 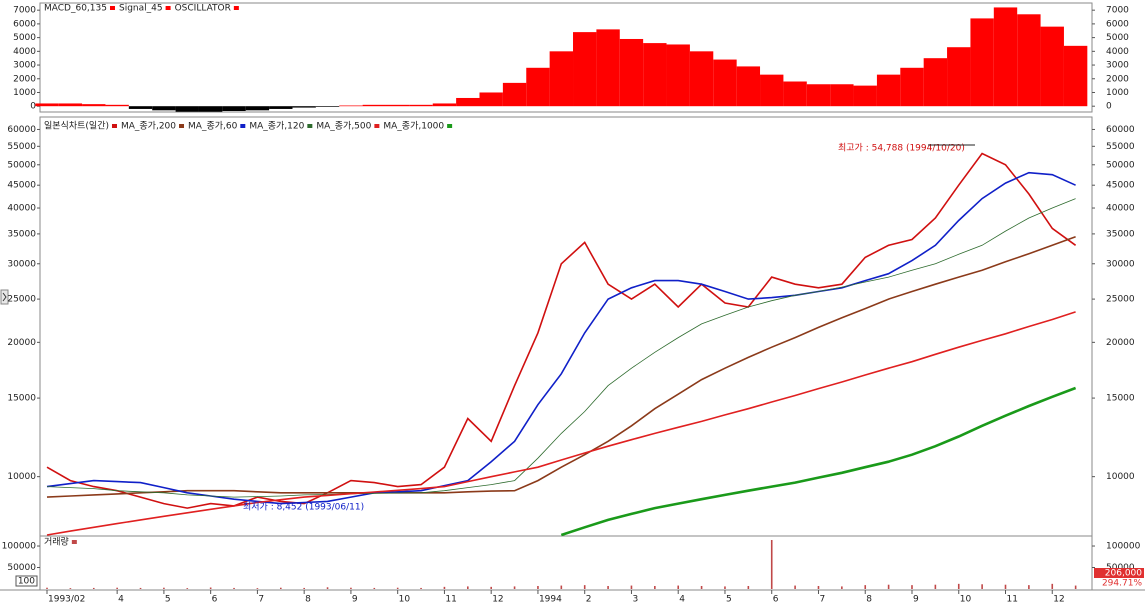 I want to click on x-tick-label: 1993/02, so click(x=66, y=600).